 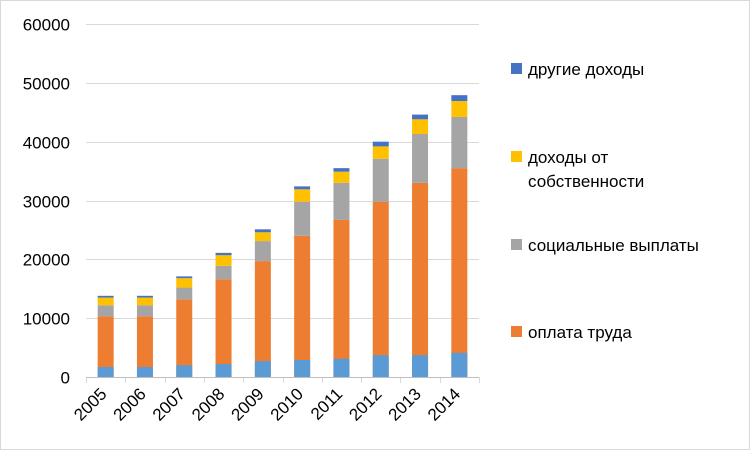 What do you see at coordinates (516, 331) in the screenshot?
I see `legend-swatch-wages` at bounding box center [516, 331].